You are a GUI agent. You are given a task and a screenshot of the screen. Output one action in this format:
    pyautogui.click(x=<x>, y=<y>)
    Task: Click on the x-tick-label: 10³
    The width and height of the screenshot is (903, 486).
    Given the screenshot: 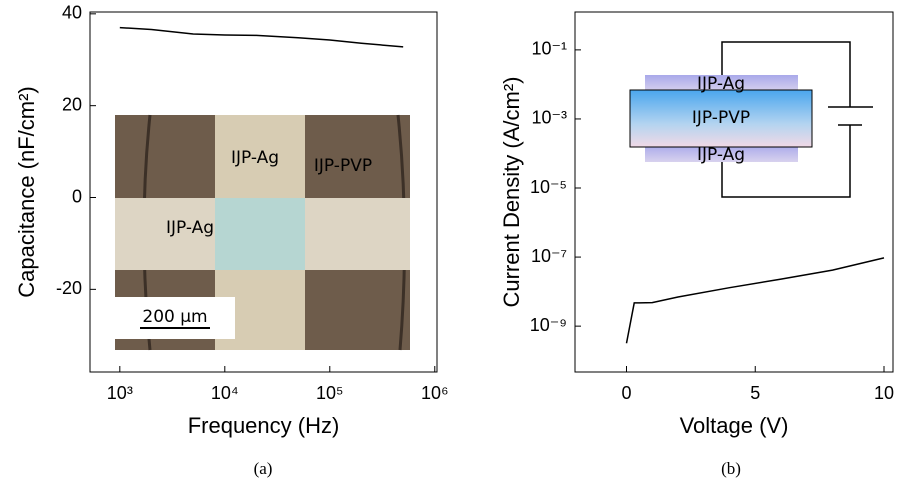 What is the action you would take?
    pyautogui.click(x=120, y=393)
    